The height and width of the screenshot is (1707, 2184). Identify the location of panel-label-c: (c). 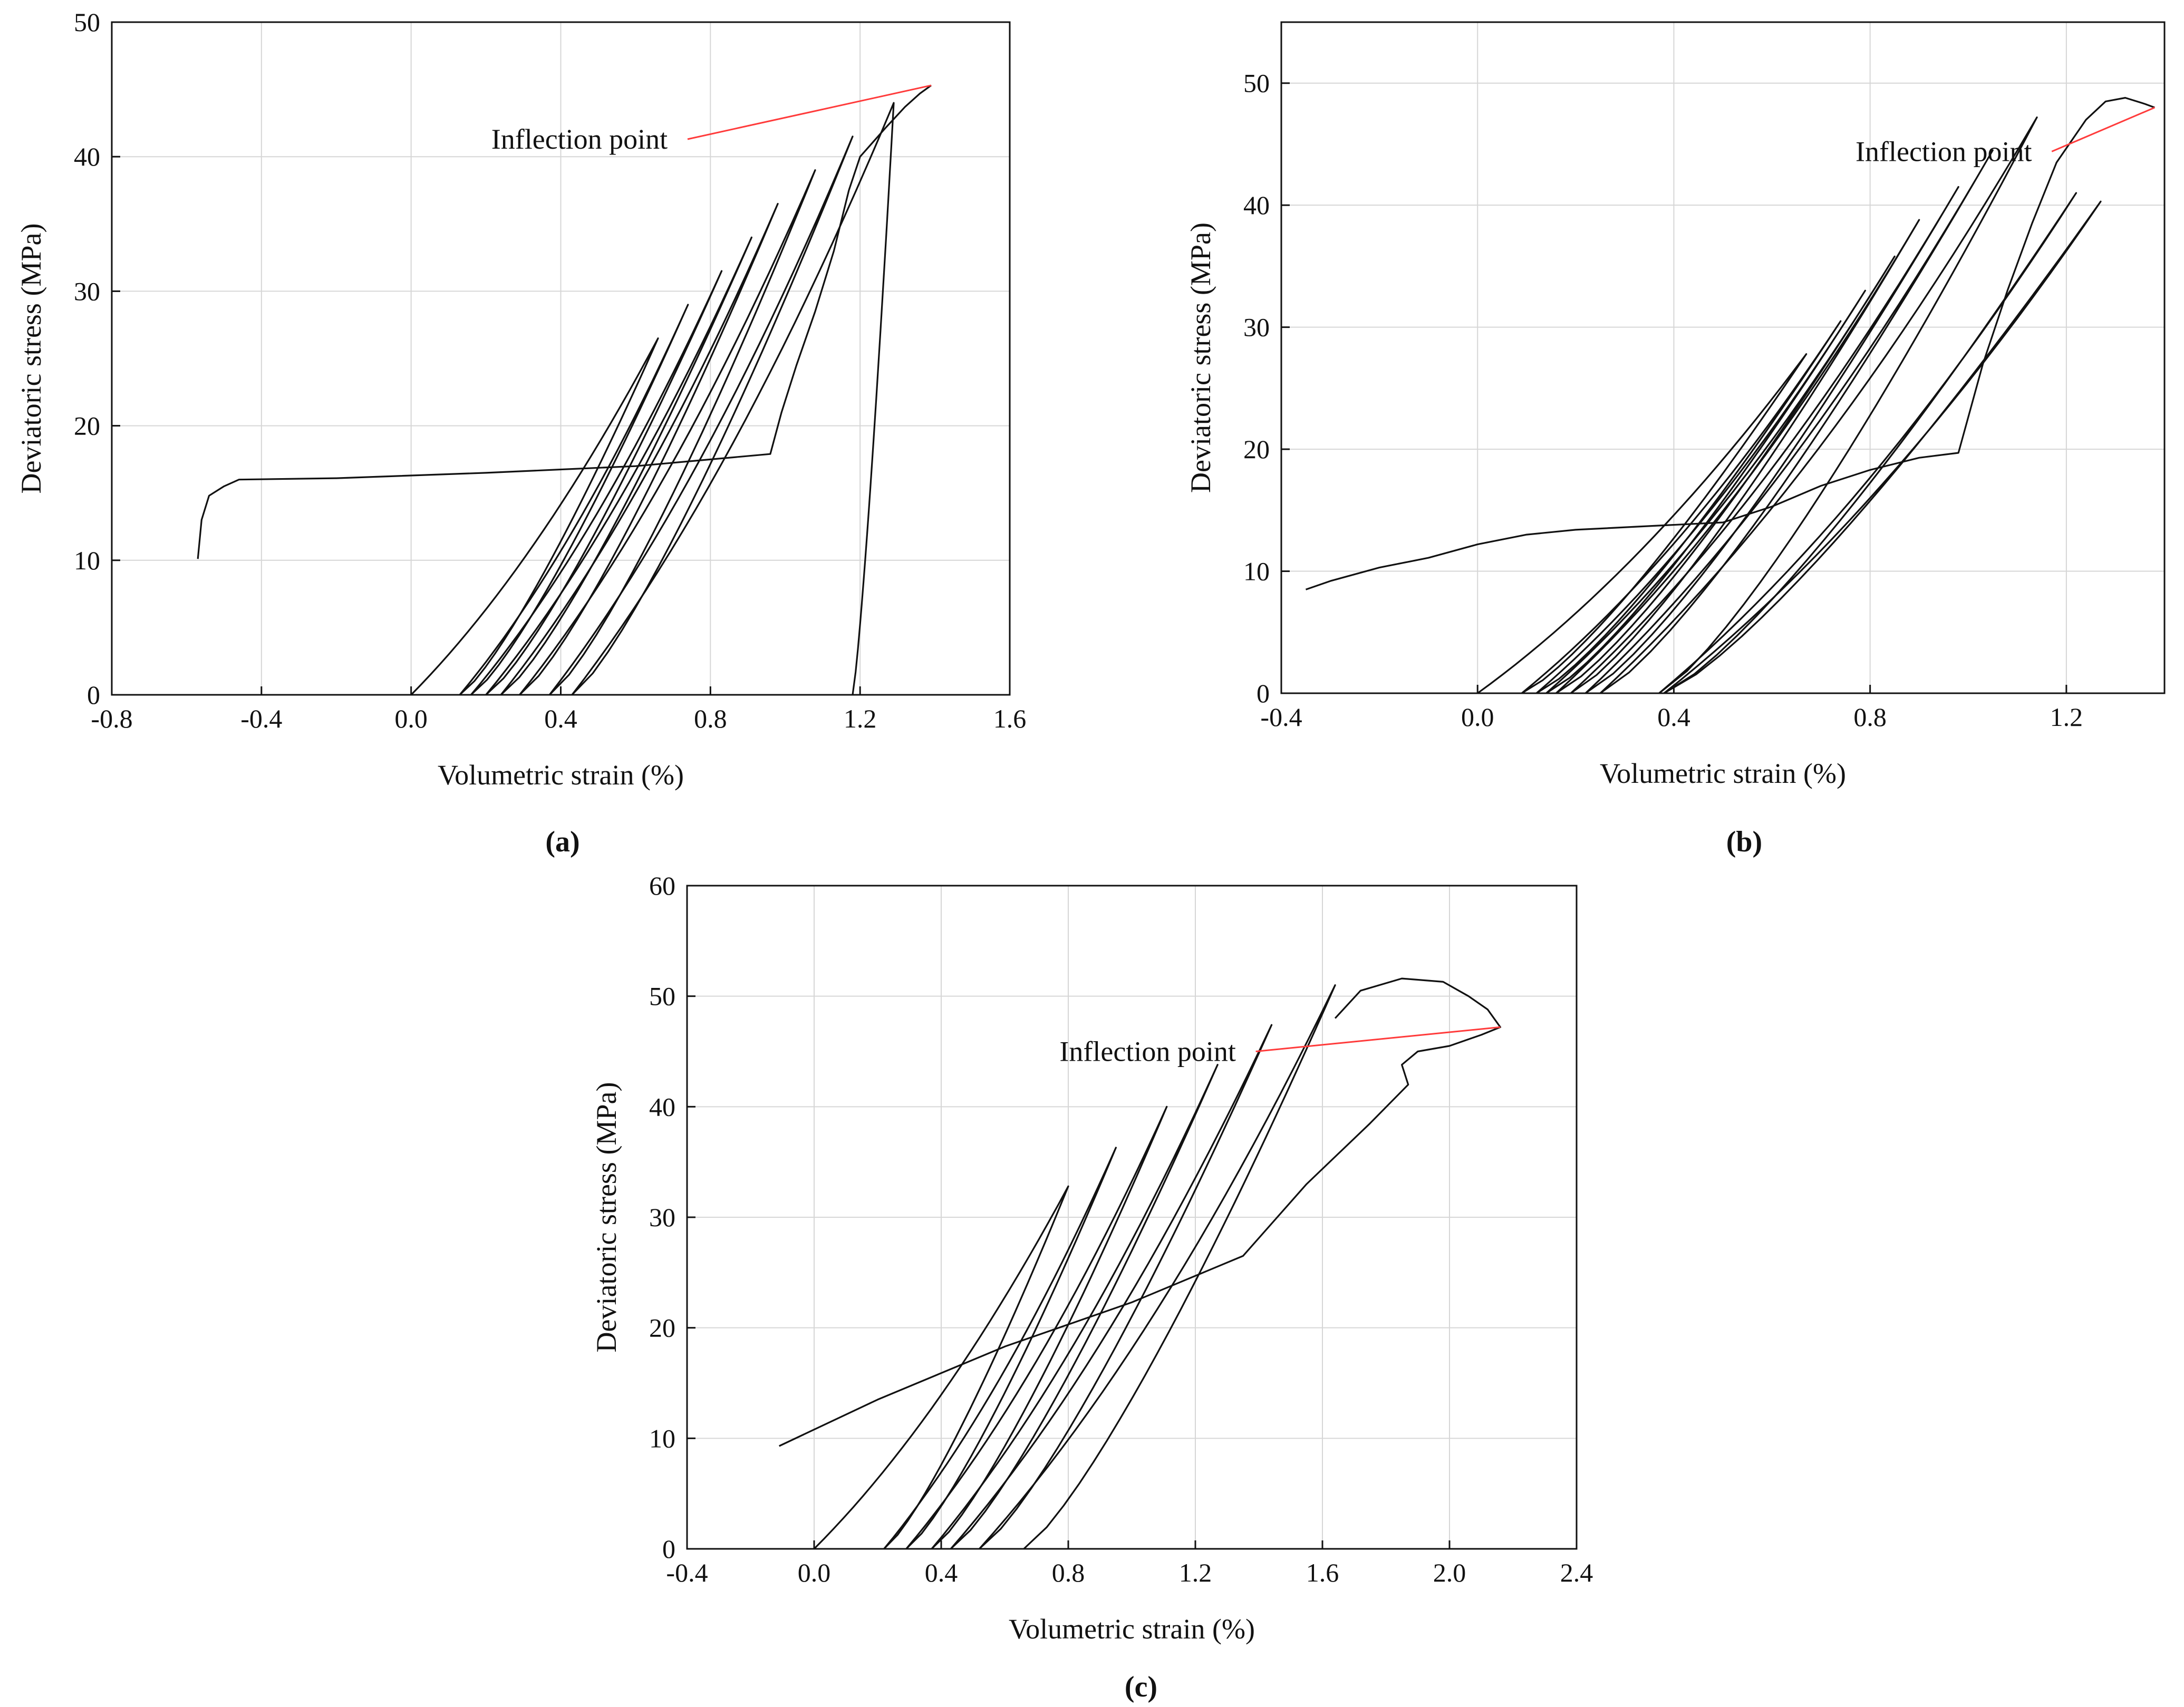
(1141, 1687).